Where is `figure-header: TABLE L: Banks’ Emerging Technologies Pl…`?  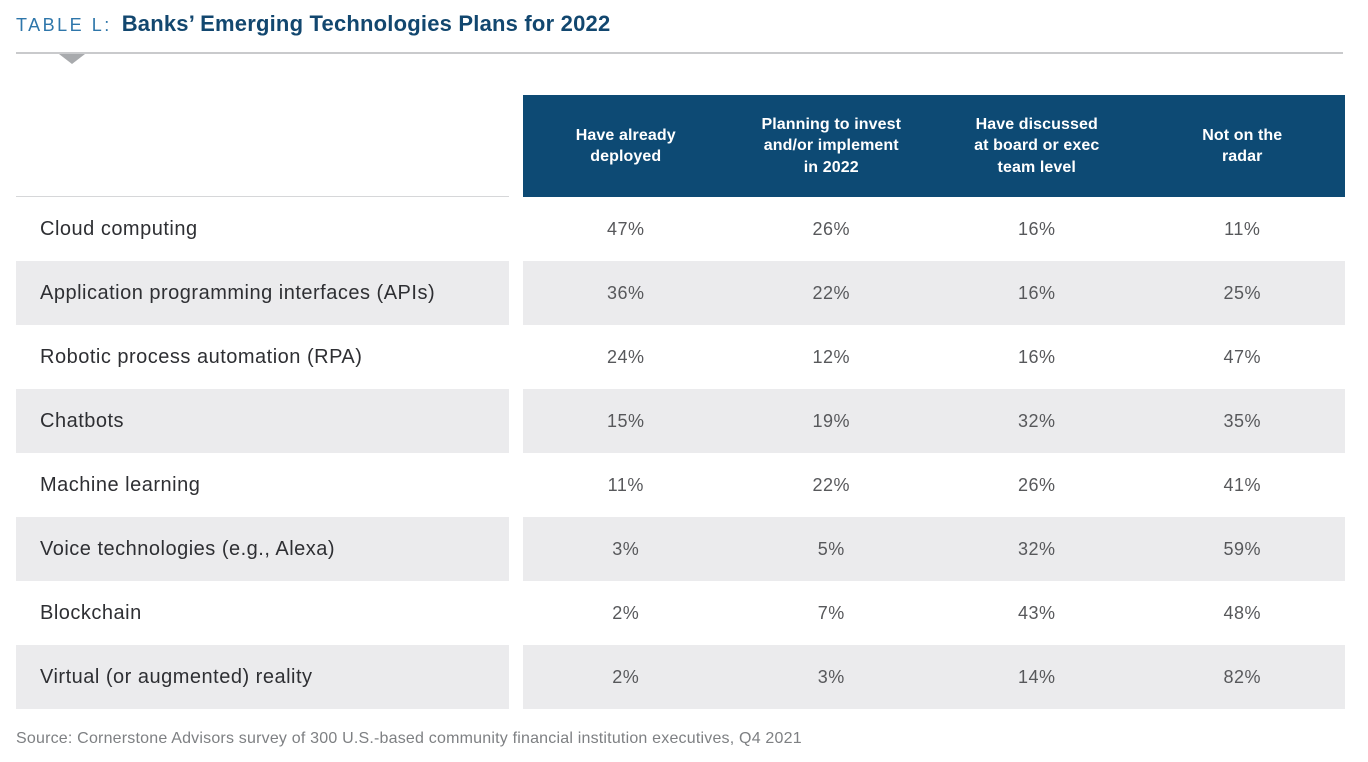 figure-header: TABLE L: Banks’ Emerging Technologies Pl… is located at coordinates (313, 24).